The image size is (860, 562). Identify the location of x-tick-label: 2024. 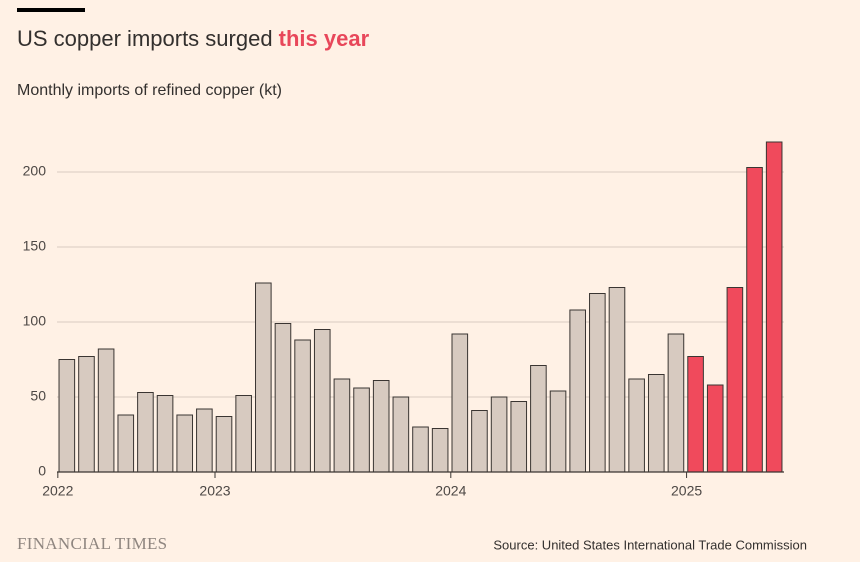
(450, 491).